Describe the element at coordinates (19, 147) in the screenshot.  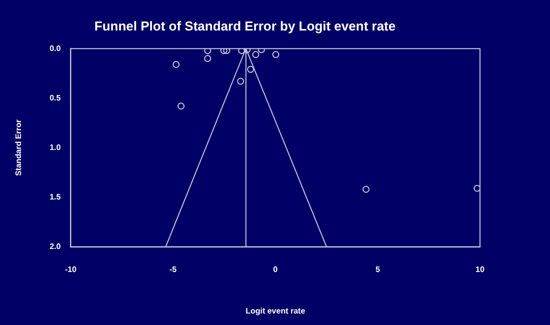
I see `y-axis-title: Standard Error` at that location.